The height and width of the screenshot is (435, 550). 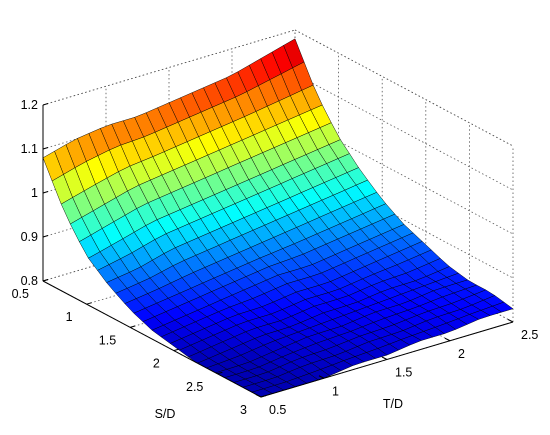 I want to click on z-tick-label: 1.1, so click(x=29, y=149).